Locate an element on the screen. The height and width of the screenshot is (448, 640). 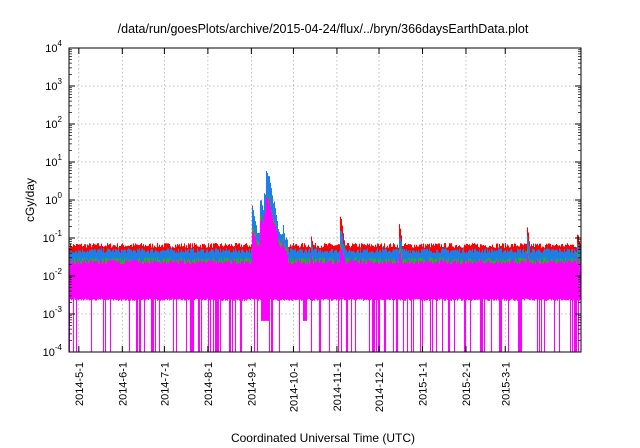
x-tick-label: 2014-11-1 is located at coordinates (338, 386).